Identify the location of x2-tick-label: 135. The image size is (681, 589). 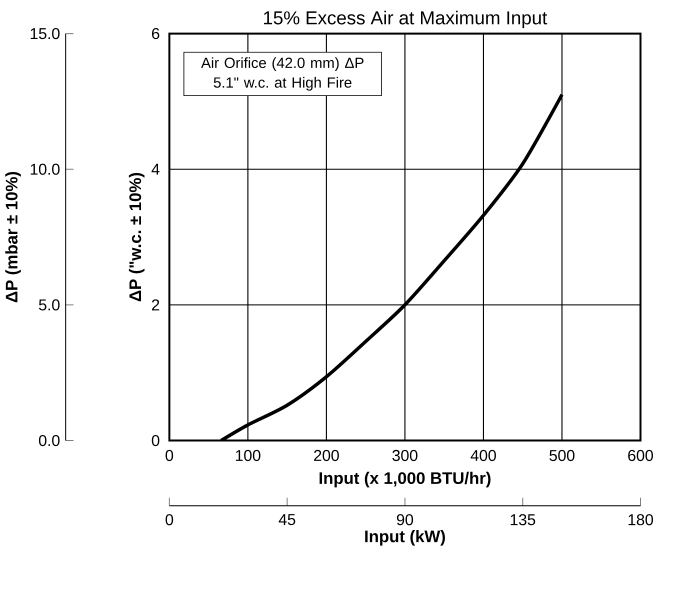
(523, 520).